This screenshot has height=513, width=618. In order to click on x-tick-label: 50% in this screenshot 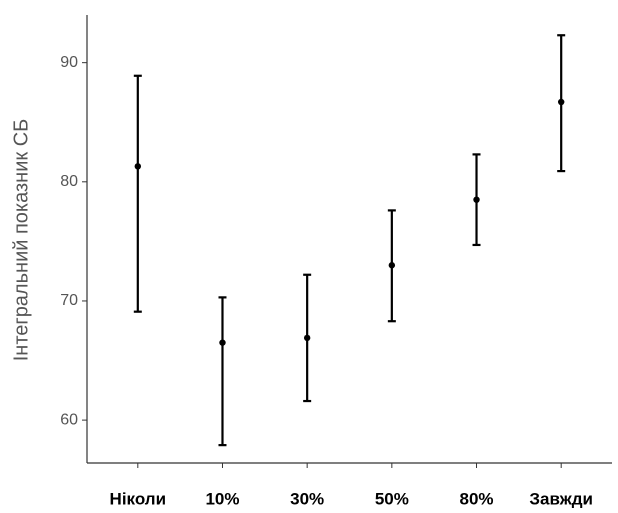, I will do `click(392, 498)`.